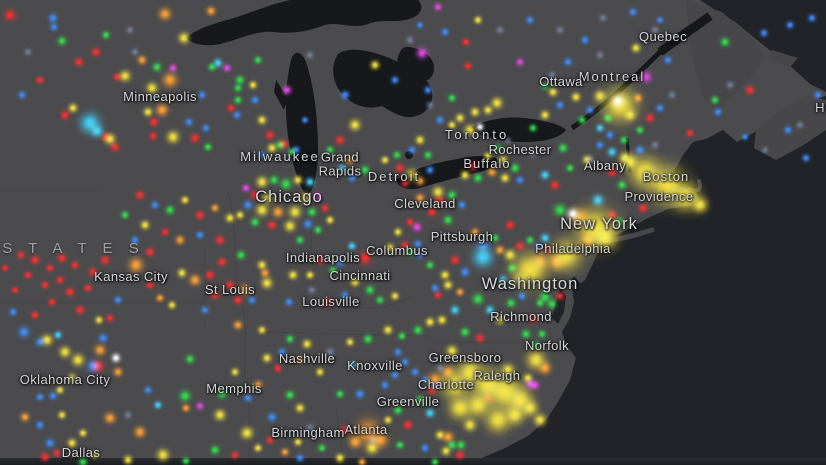 This screenshot has height=465, width=826. What do you see at coordinates (307, 358) in the screenshot?
I see `city-label: Nashville` at bounding box center [307, 358].